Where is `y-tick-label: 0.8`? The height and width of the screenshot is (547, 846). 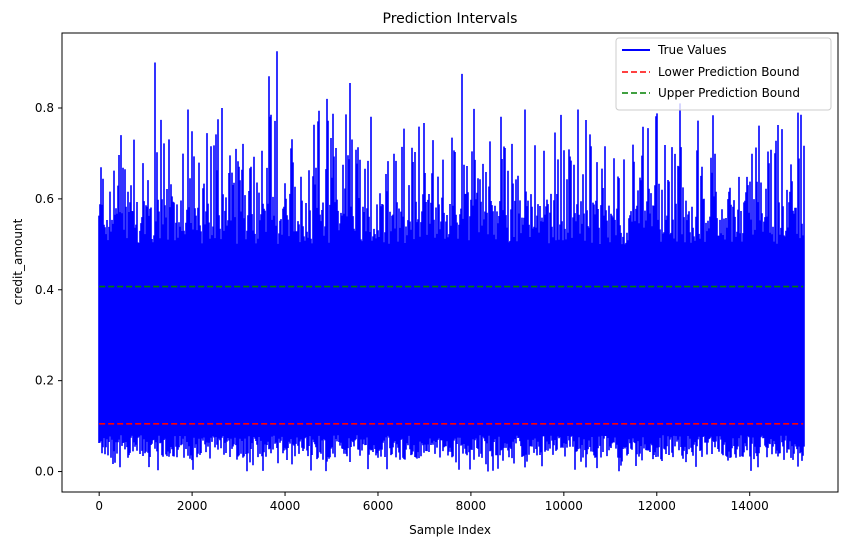 y-tick-label: 0.8 is located at coordinates (44, 108).